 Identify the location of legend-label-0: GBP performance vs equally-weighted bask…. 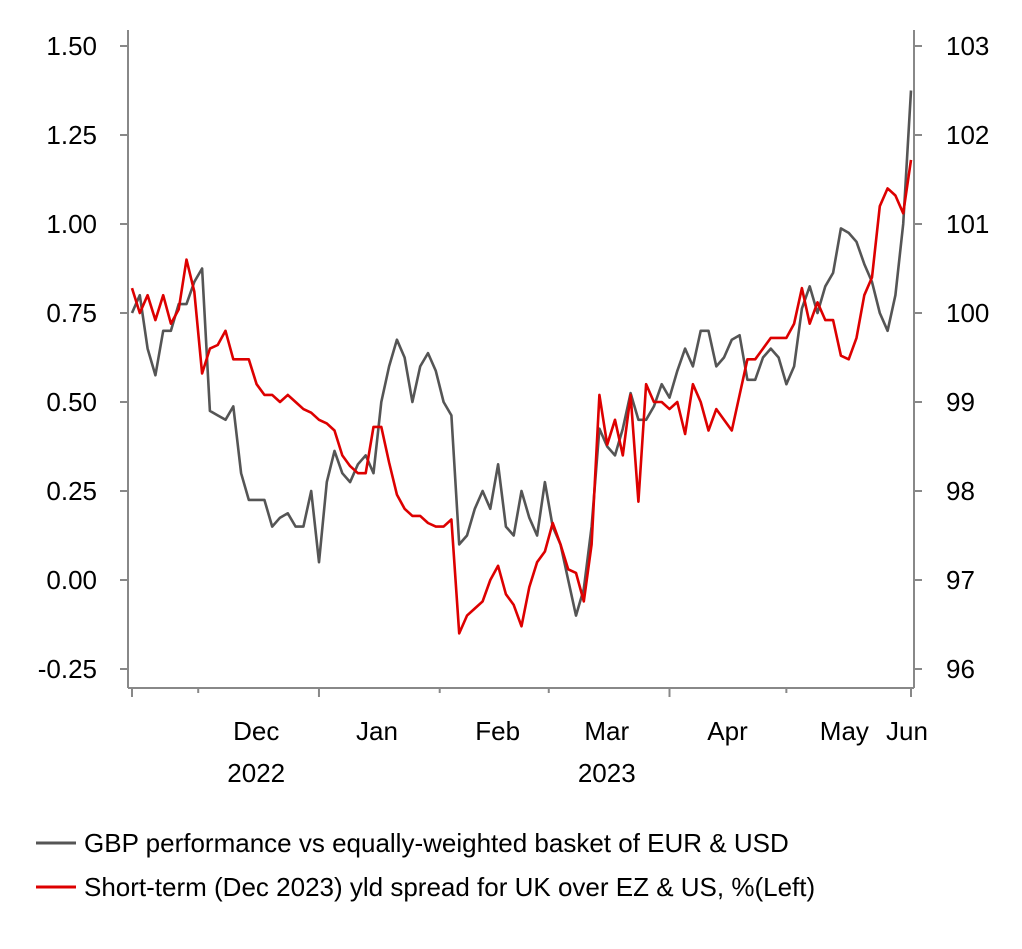
(436, 843).